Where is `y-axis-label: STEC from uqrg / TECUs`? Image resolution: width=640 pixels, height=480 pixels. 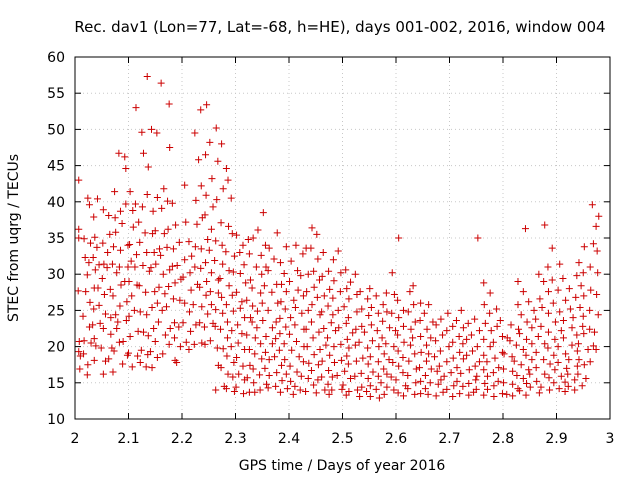
y-axis-label: STEC from uqrg / TECUs is located at coordinates (14, 238).